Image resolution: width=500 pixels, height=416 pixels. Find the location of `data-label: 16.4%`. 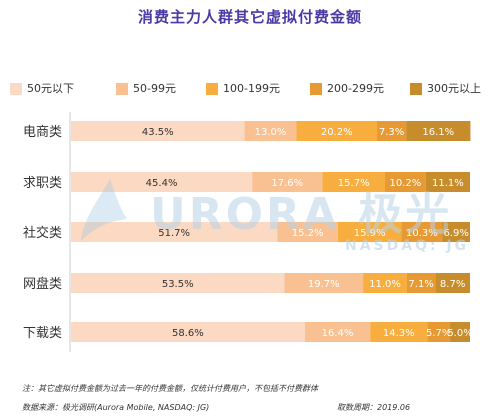

data-label: 16.4% is located at coordinates (338, 333).